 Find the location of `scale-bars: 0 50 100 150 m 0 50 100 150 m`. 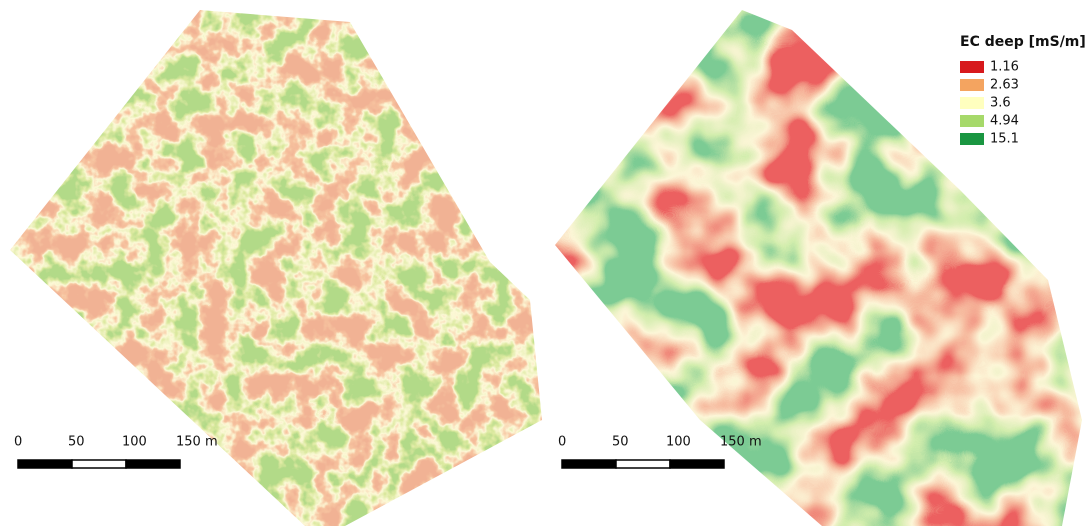

scale-bars: 0 50 100 150 m 0 50 100 150 m is located at coordinates (388, 452).